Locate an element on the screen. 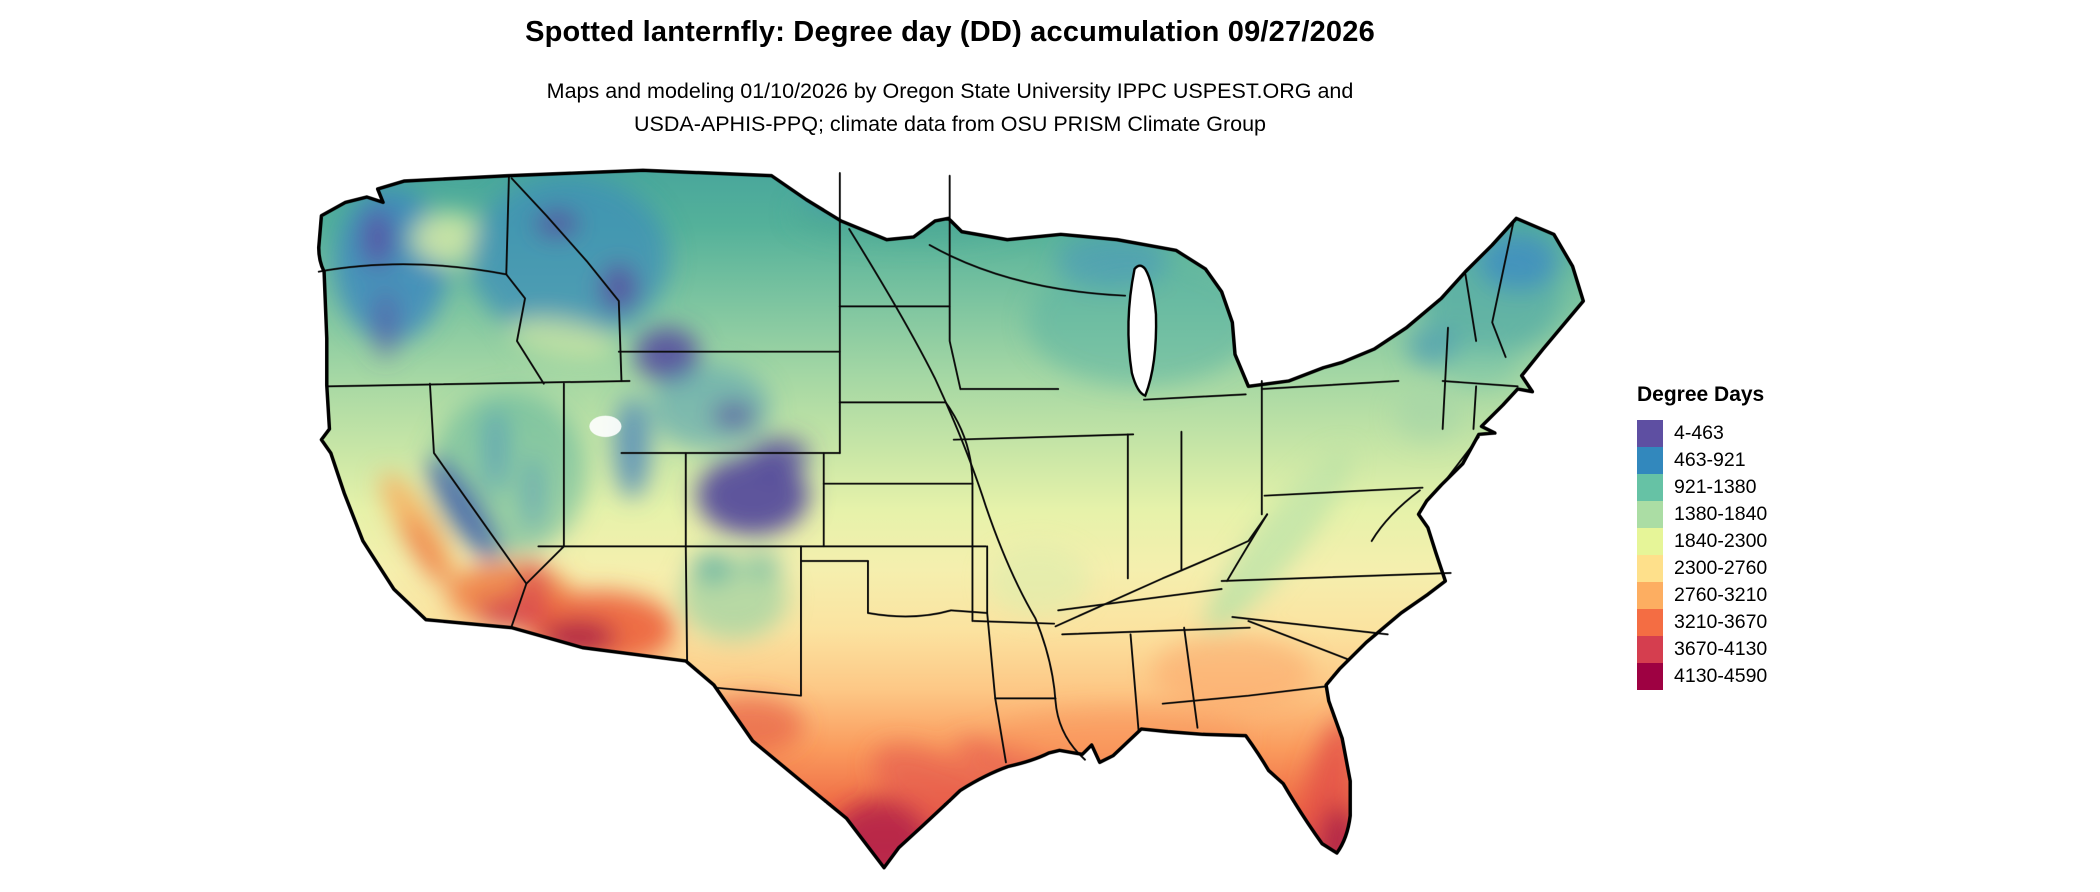 The image size is (2100, 892). legend-label: 3670-4130 is located at coordinates (1721, 649).